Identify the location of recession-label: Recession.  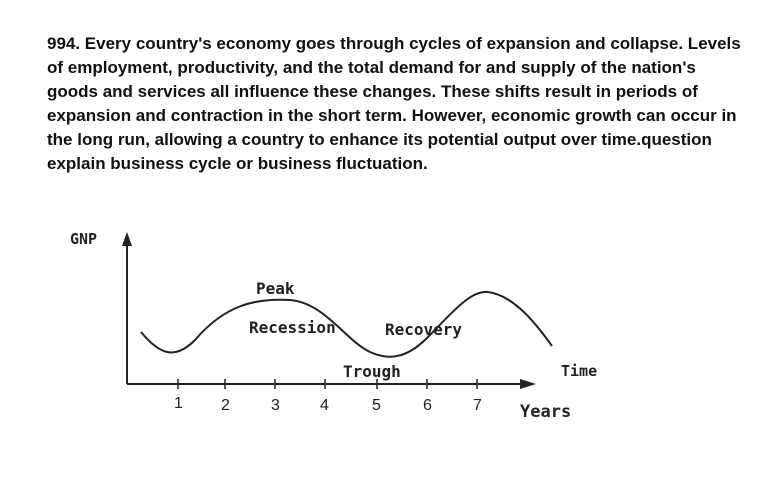
(292, 327).